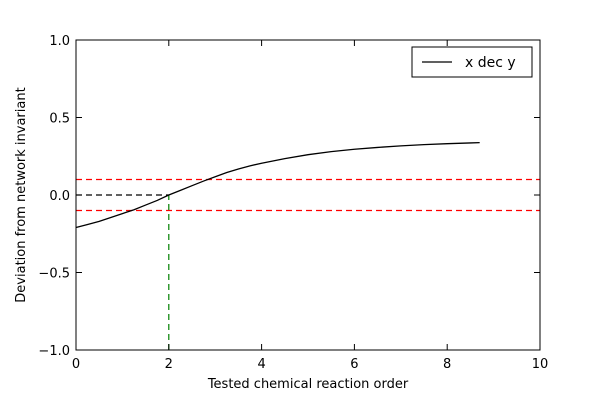  What do you see at coordinates (59, 196) in the screenshot?
I see `y-tick-label: 0.0` at bounding box center [59, 196].